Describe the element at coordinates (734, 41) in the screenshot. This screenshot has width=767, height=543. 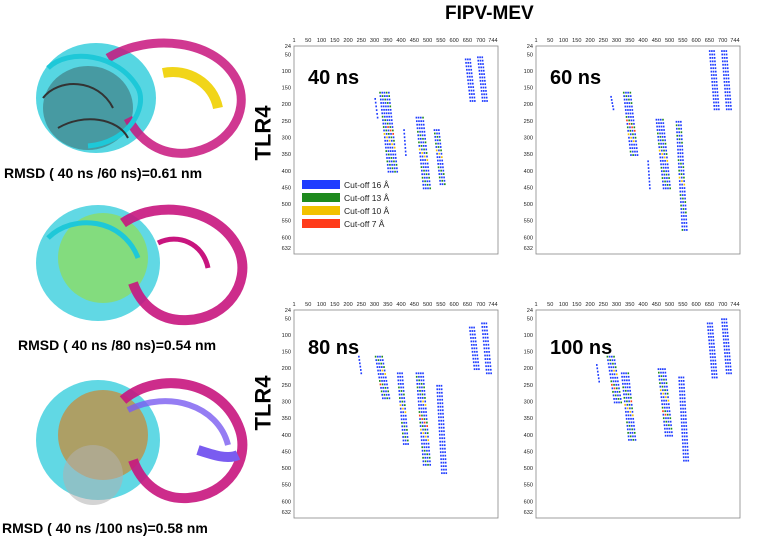
I see `x-tick-label: 744` at that location.